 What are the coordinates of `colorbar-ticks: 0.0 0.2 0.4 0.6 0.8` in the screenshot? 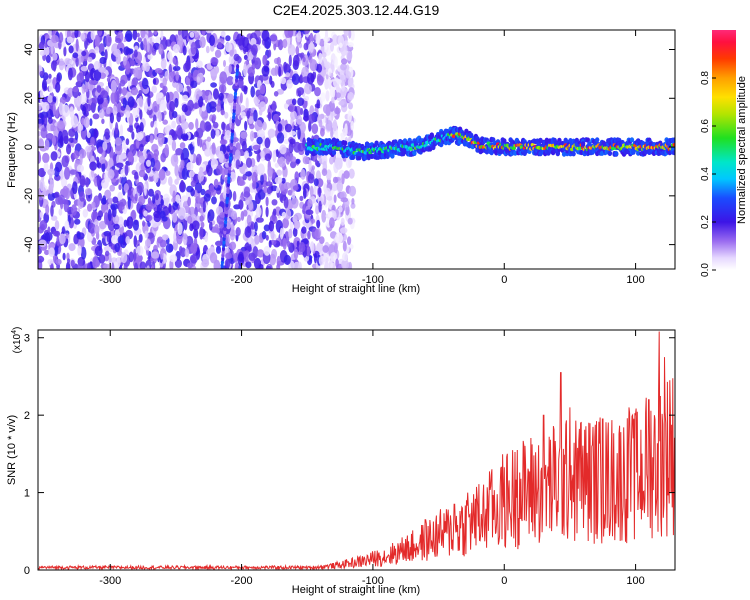 It's located at (708, 174).